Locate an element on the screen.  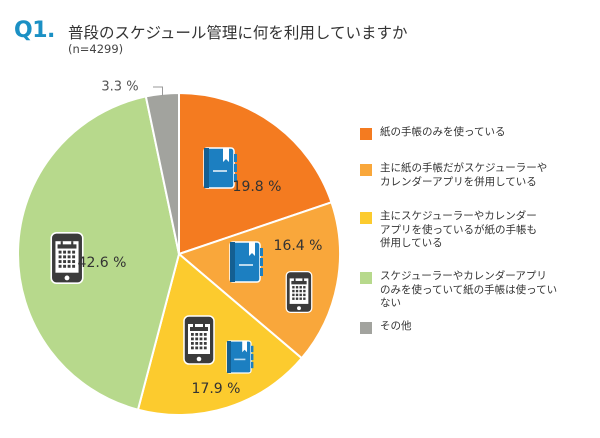
data-label: 17.9 % is located at coordinates (216, 389).